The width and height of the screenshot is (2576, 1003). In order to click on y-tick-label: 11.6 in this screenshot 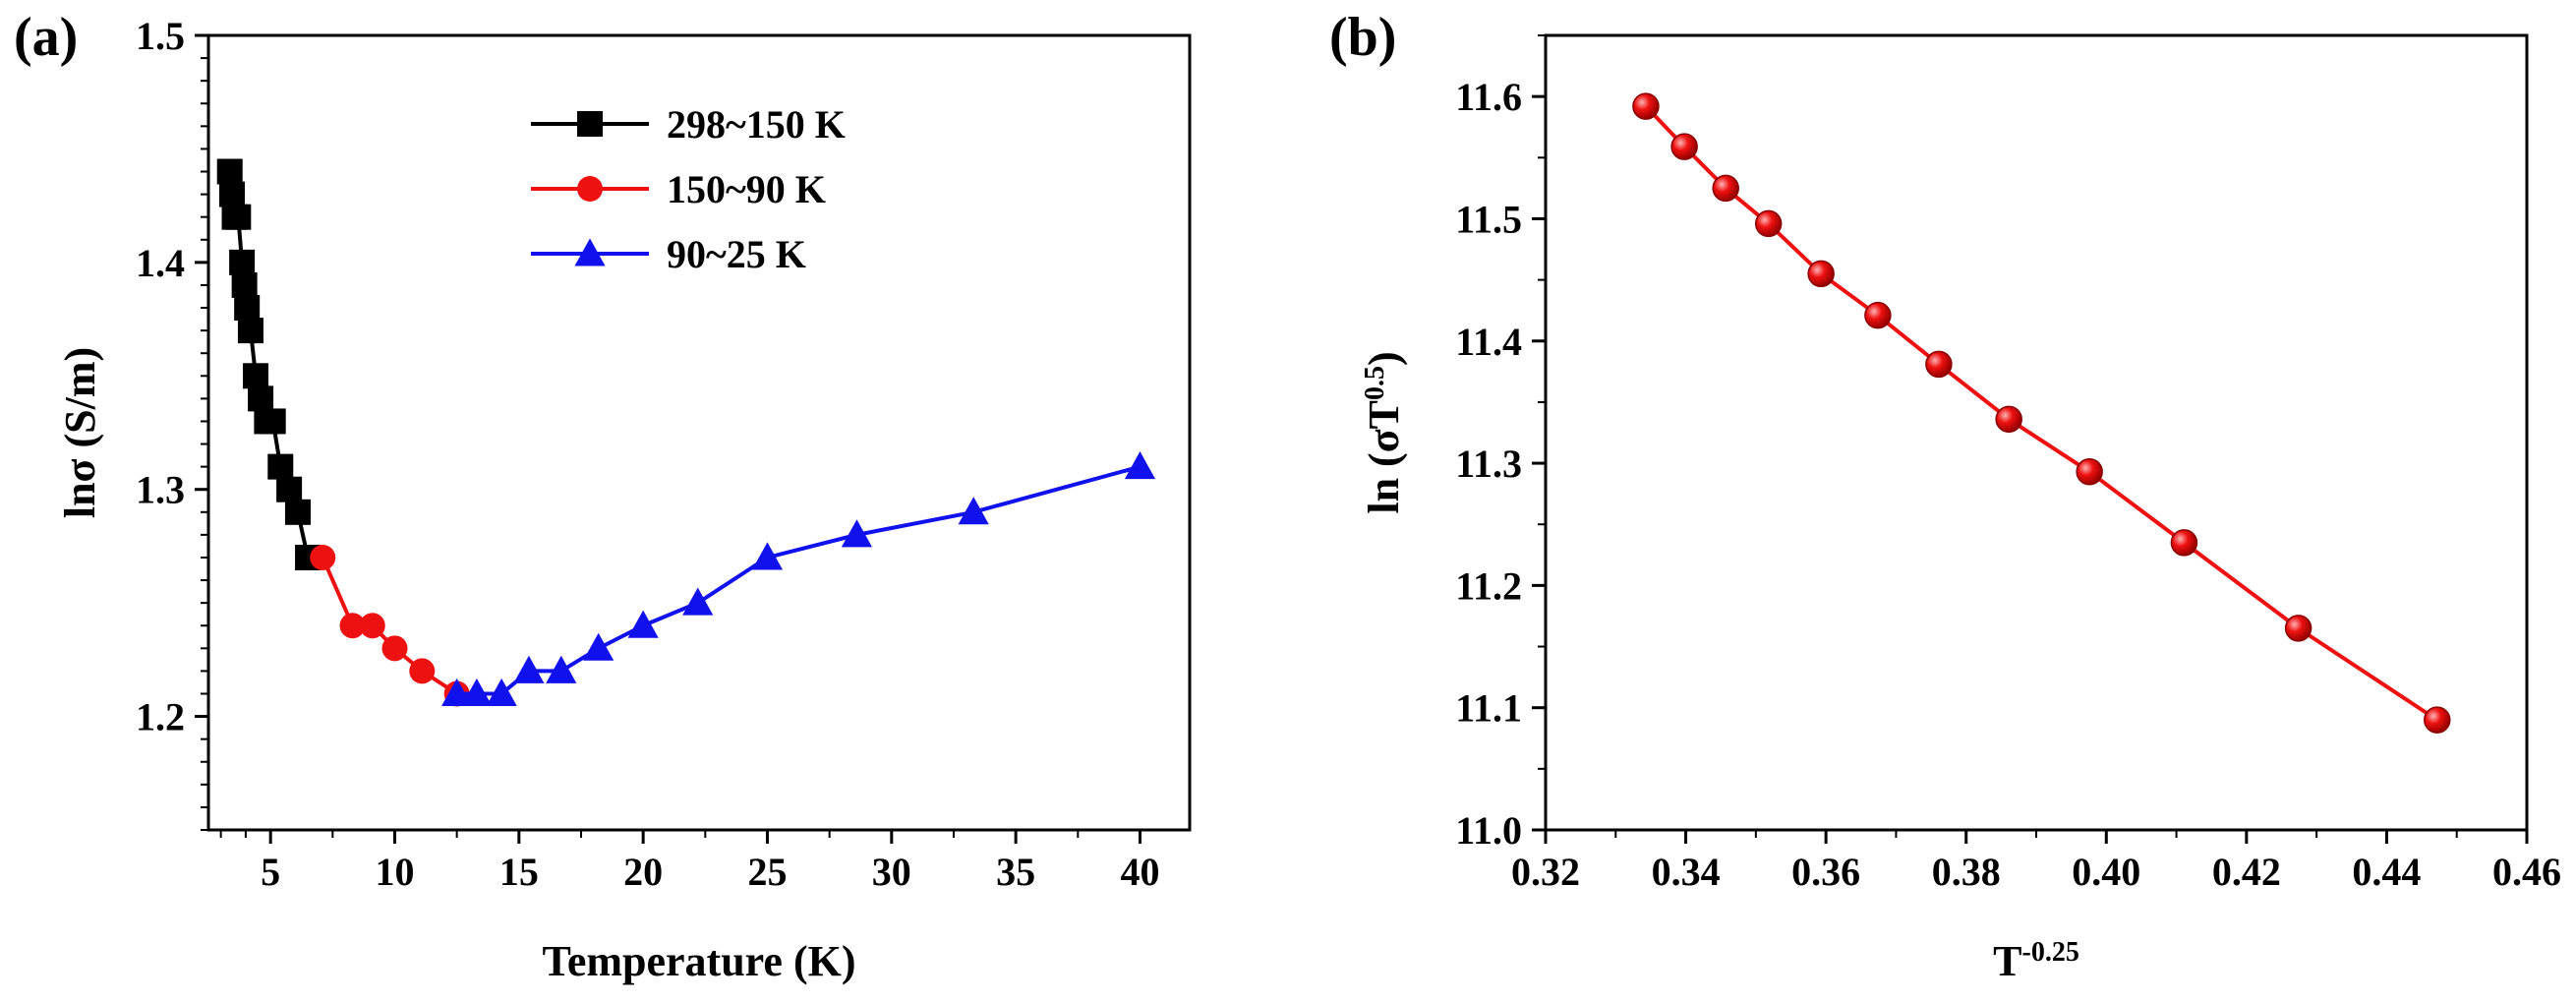, I will do `click(1488, 97)`.